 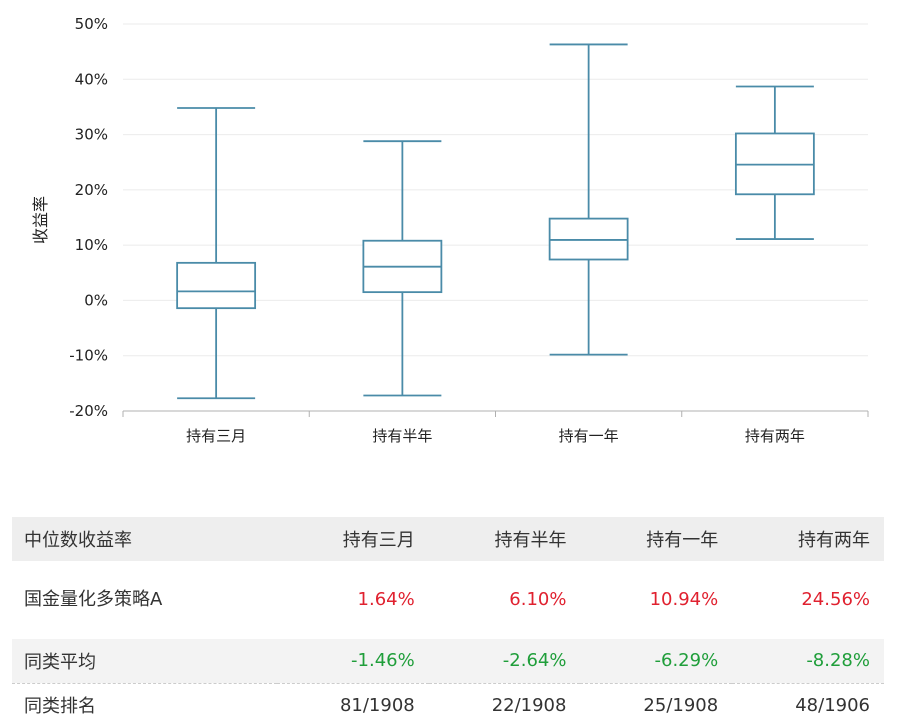 I want to click on fund-value-6m: 6.10%, so click(x=538, y=599).